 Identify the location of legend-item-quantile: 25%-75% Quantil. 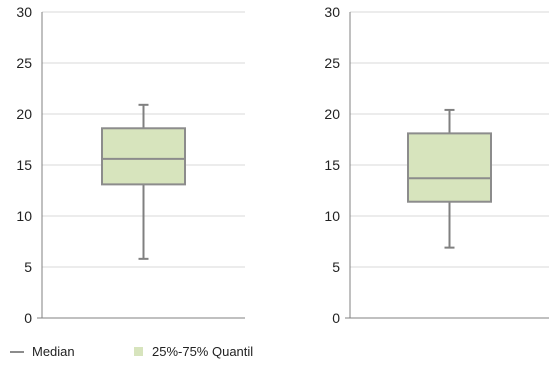
(193, 351).